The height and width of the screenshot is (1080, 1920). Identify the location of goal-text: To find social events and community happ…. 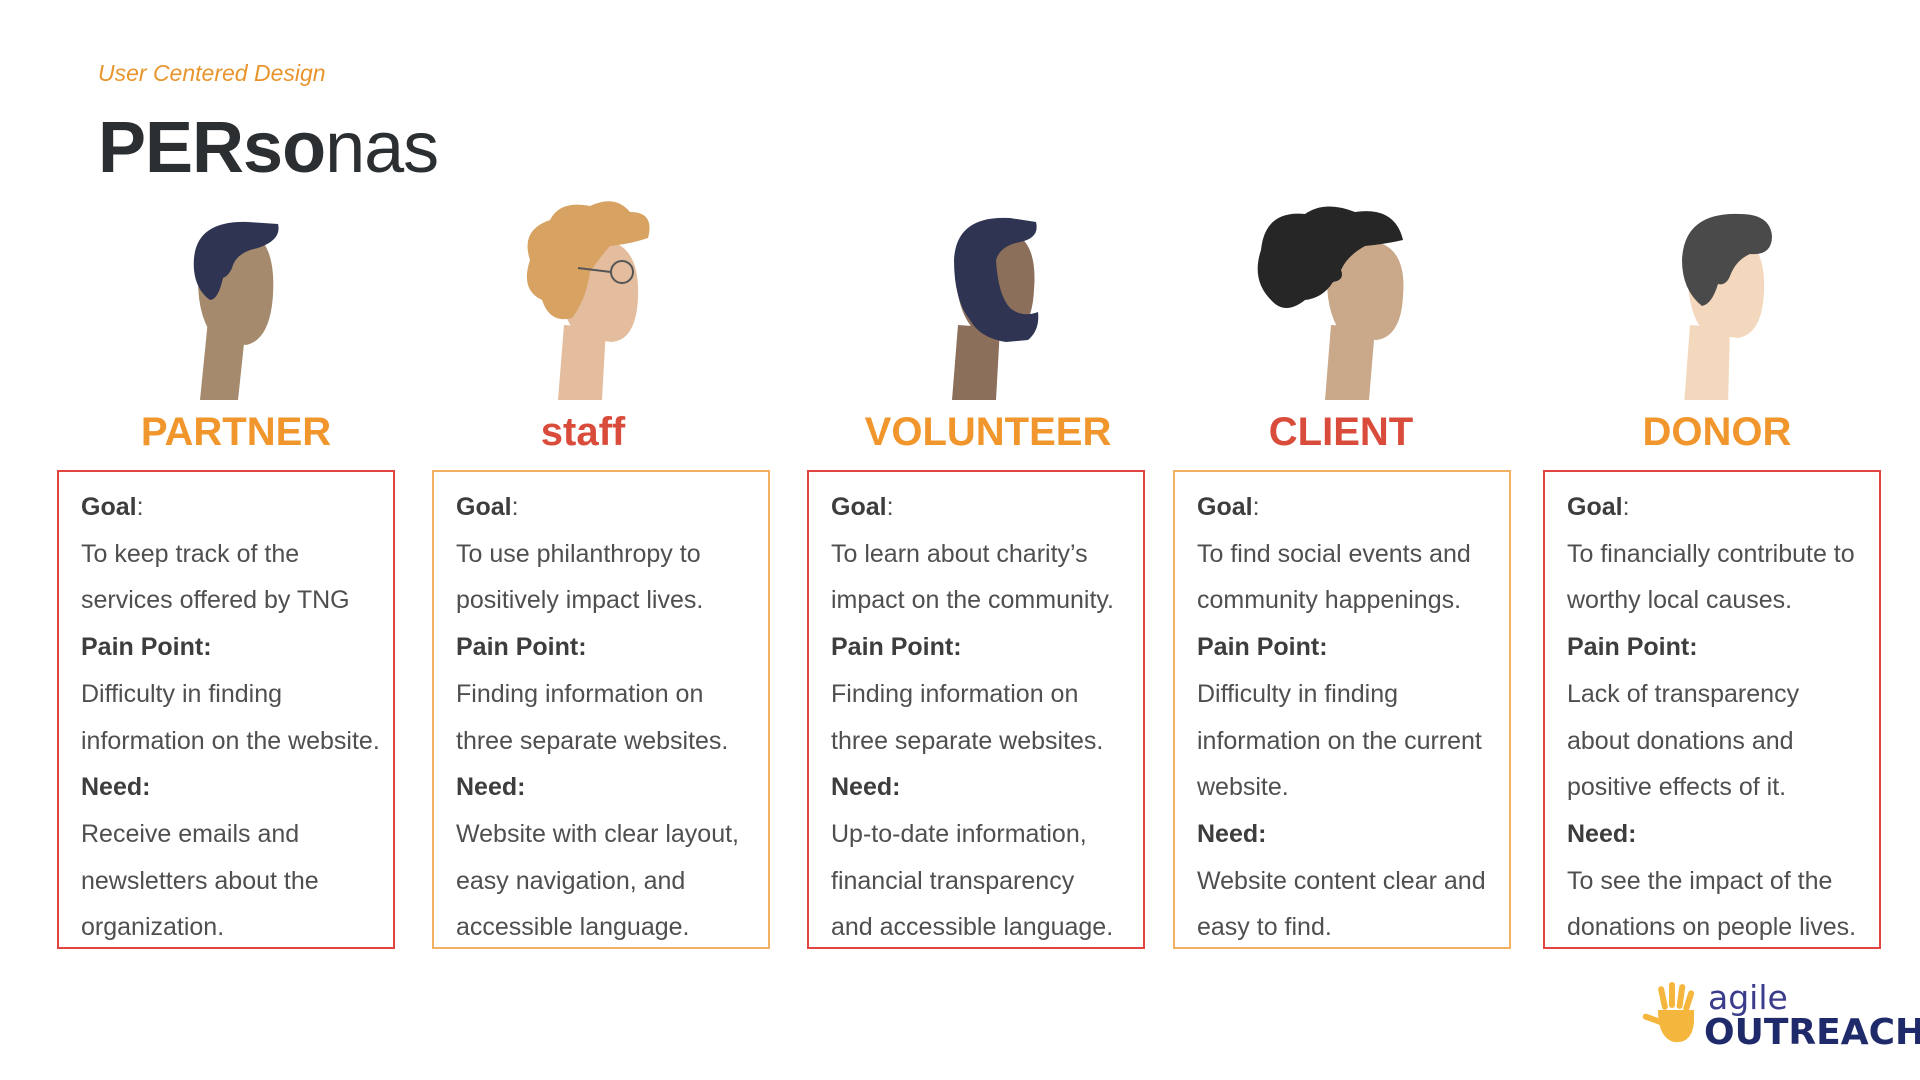
(1334, 577).